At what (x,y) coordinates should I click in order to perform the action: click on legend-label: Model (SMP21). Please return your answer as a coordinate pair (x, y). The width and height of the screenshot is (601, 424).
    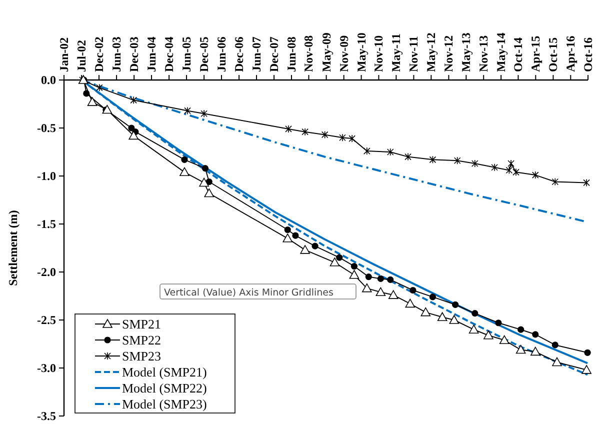
    Looking at the image, I should click on (164, 372).